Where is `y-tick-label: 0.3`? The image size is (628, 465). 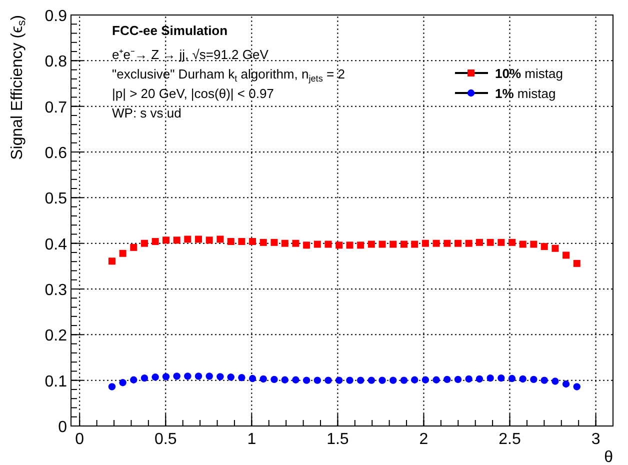
y-tick-label: 0.3 is located at coordinates (56, 290).